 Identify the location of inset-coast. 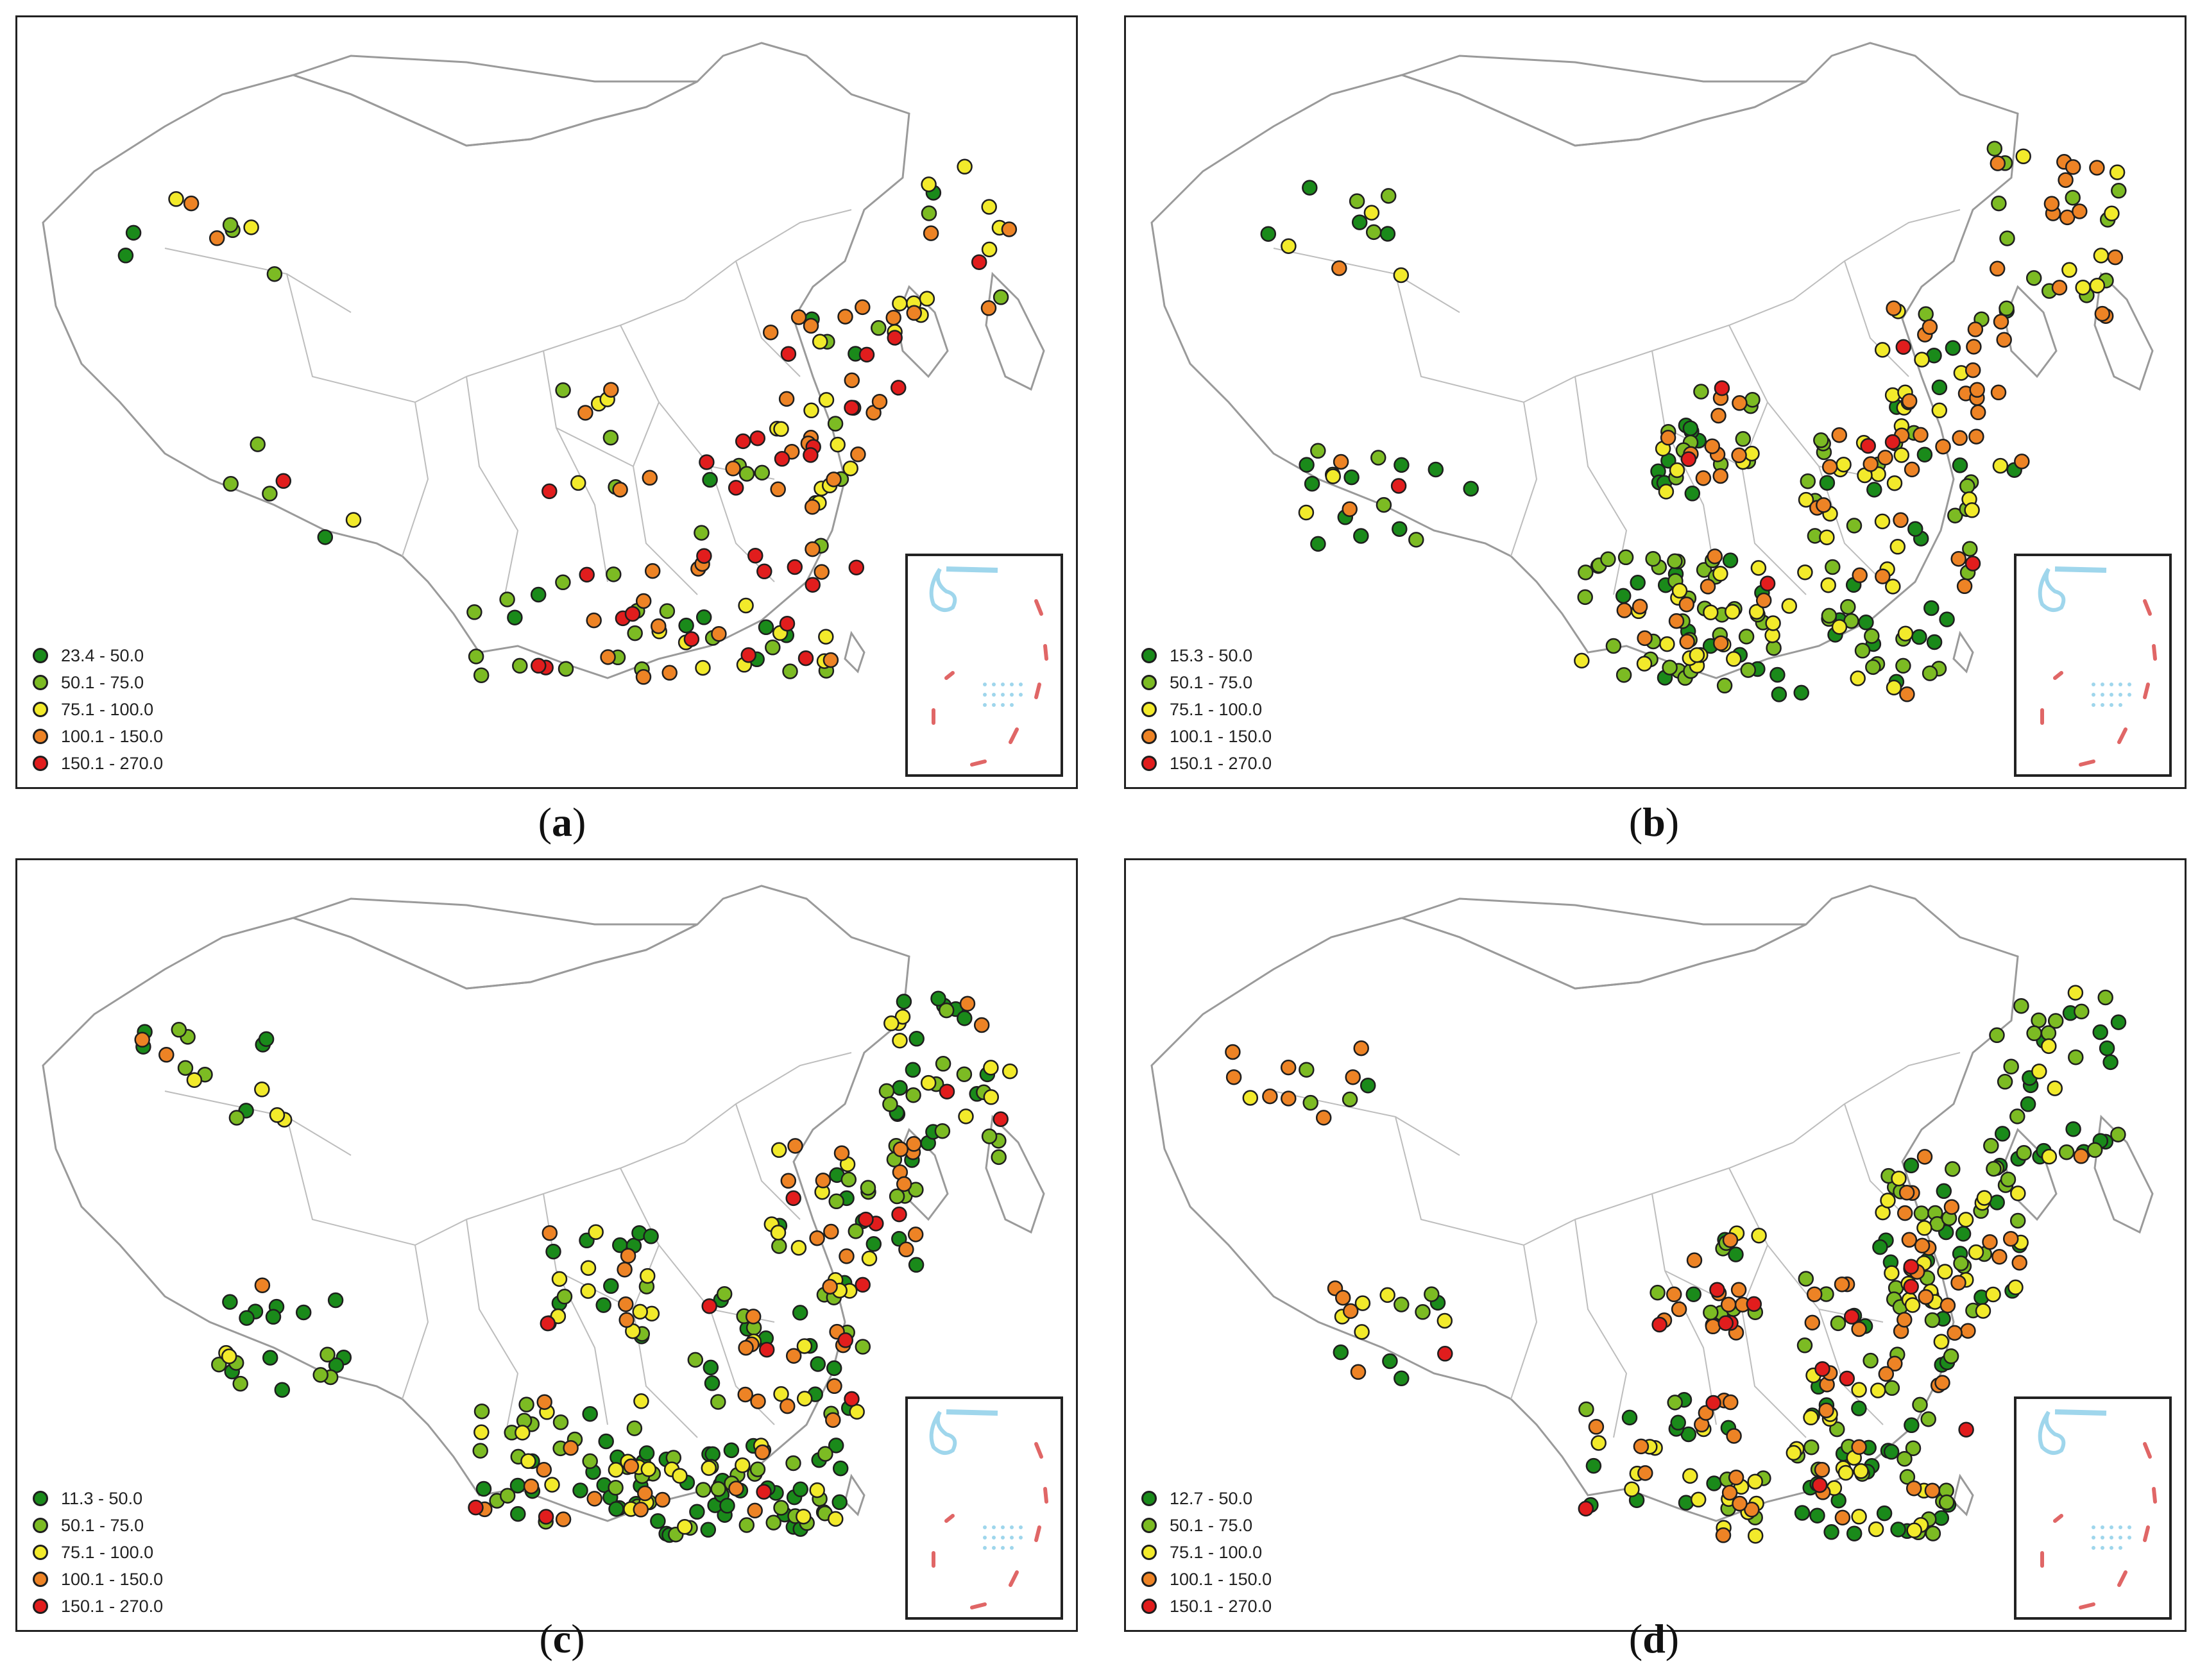
(2080, 570).